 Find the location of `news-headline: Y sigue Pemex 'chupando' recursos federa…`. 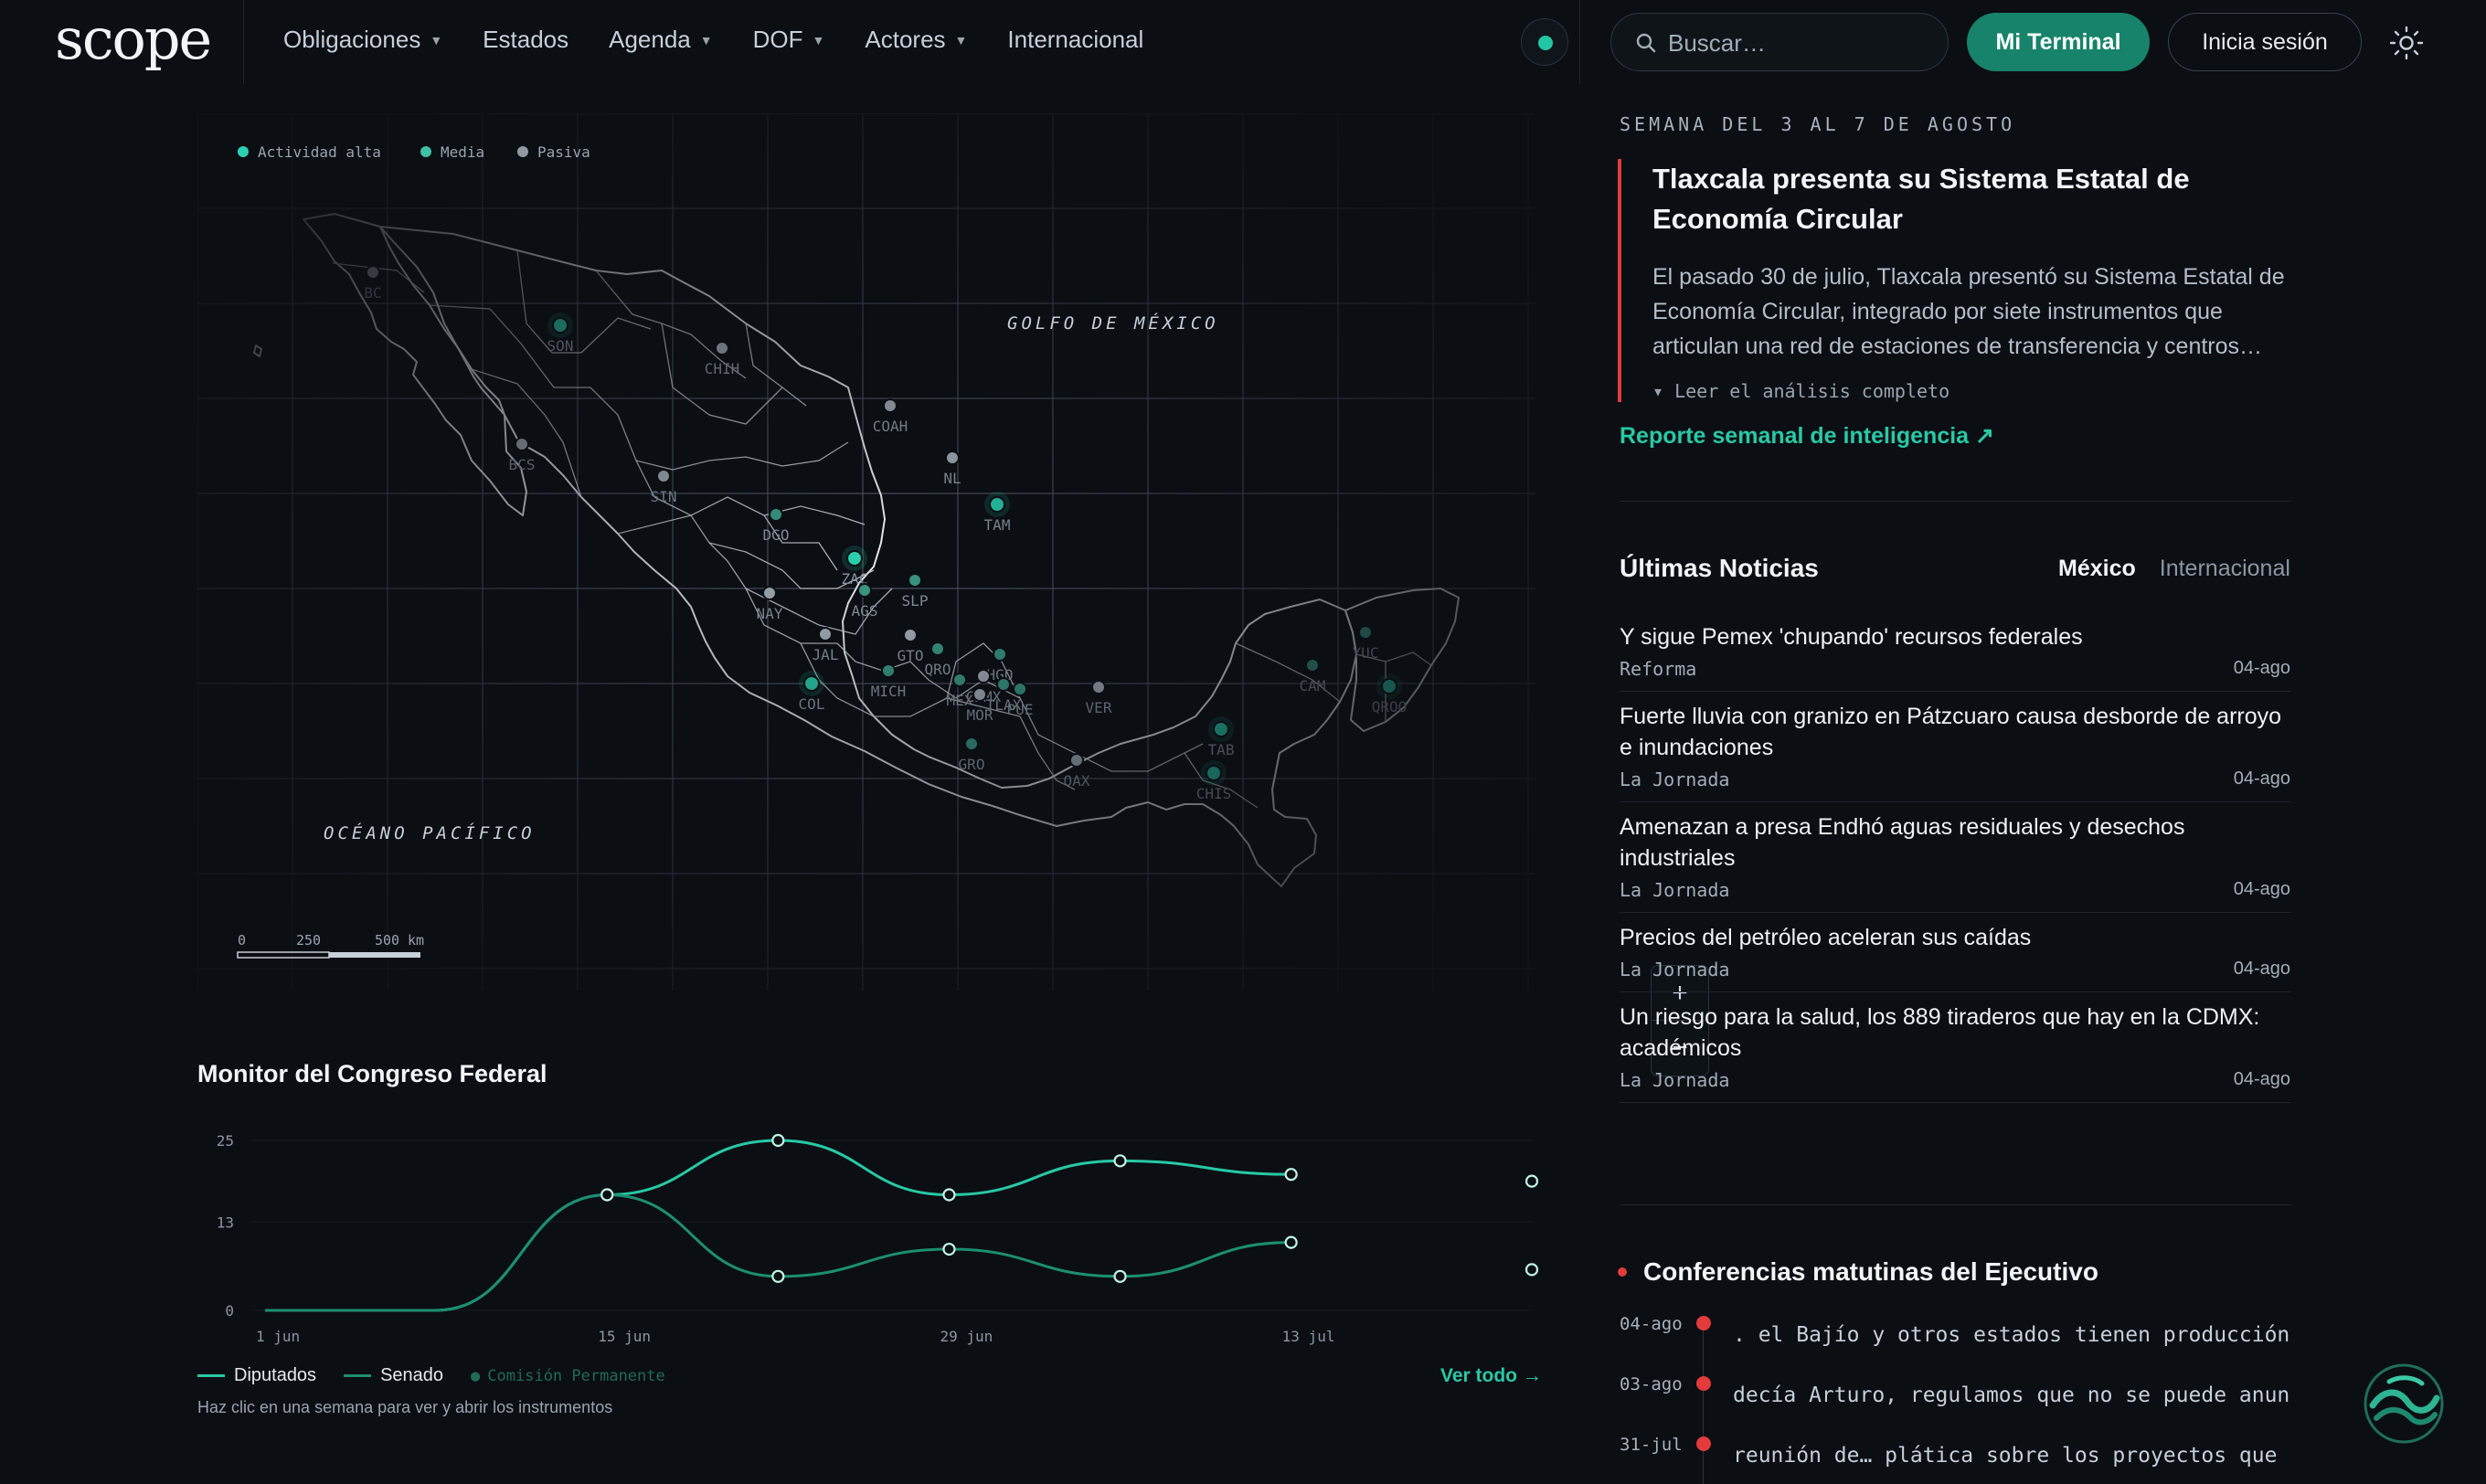

news-headline: Y sigue Pemex 'chupando' recursos federa… is located at coordinates (1851, 637).